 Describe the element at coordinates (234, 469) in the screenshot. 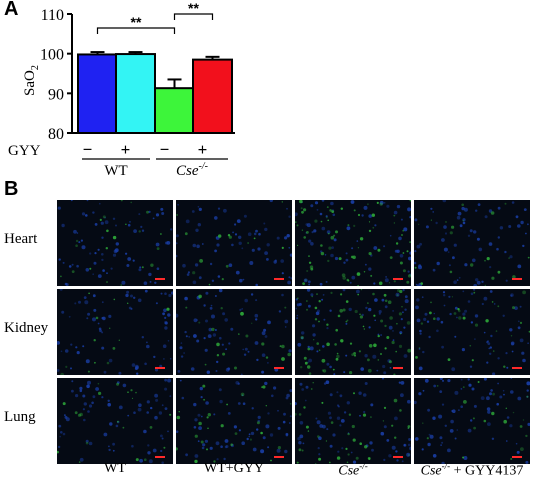

I see `column-label: WT+GYY` at that location.